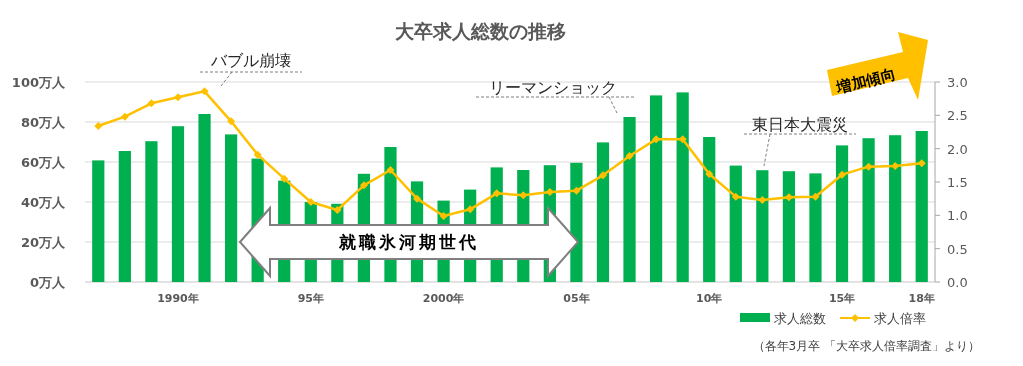 Image resolution: width=1023 pixels, height=366 pixels. What do you see at coordinates (178, 298) in the screenshot?
I see `x-tick-label: 1990年` at bounding box center [178, 298].